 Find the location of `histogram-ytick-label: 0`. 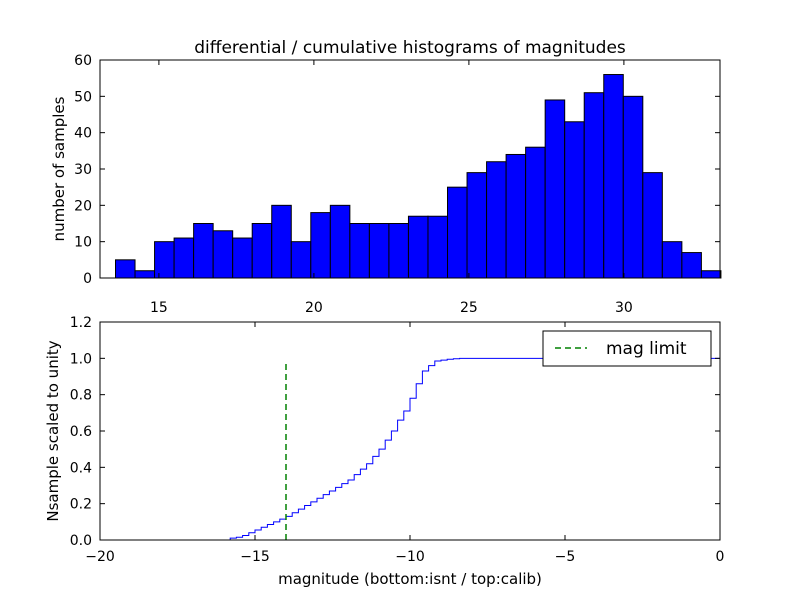

histogram-ytick-label: 0 is located at coordinates (87, 279).